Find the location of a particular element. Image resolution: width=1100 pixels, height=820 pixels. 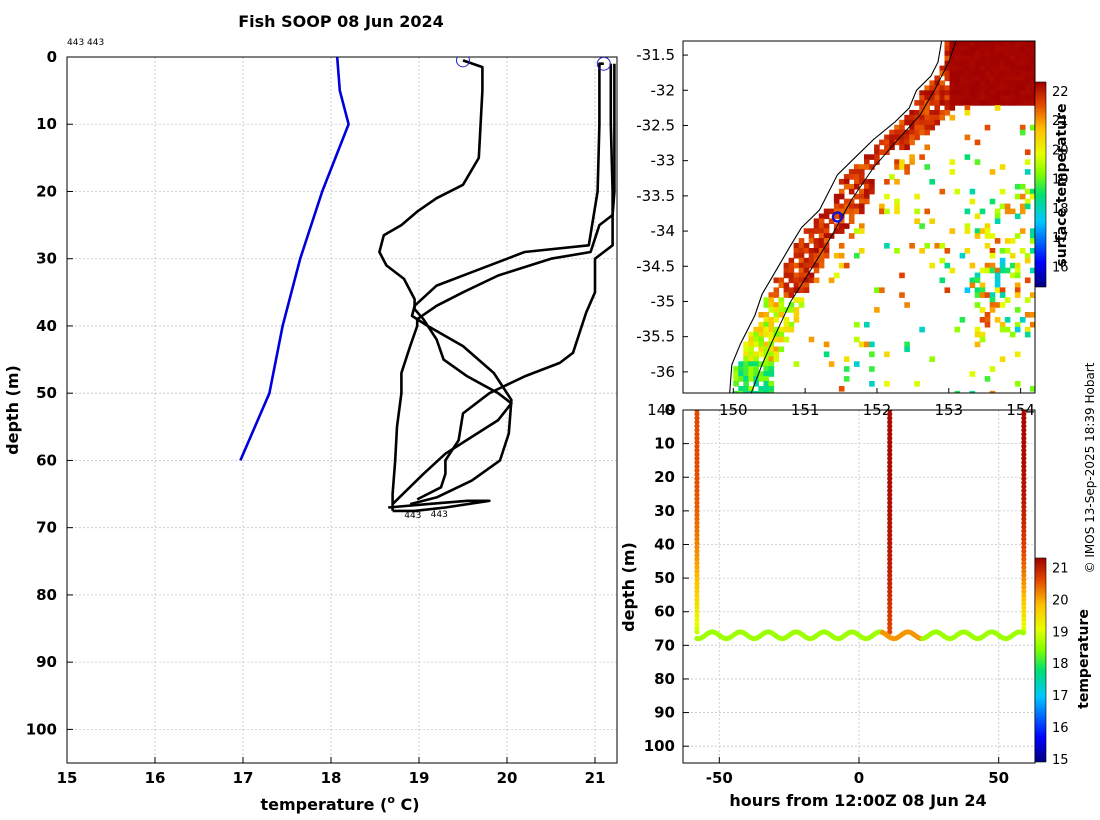

colorbar-tick-label: 20 is located at coordinates (1060, 150).